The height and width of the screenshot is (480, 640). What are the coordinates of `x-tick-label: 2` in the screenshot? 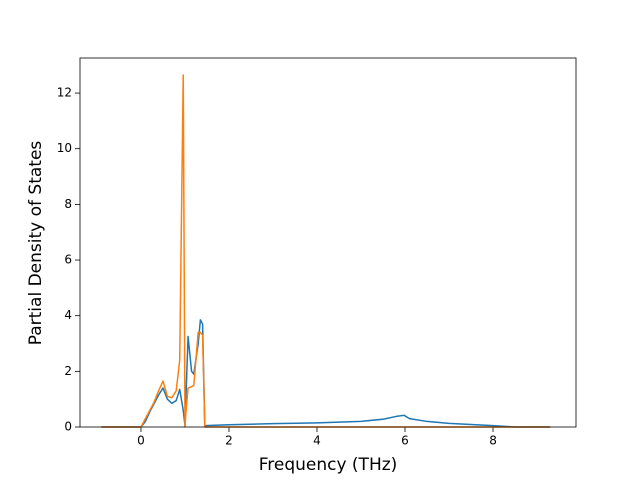 It's located at (229, 441).